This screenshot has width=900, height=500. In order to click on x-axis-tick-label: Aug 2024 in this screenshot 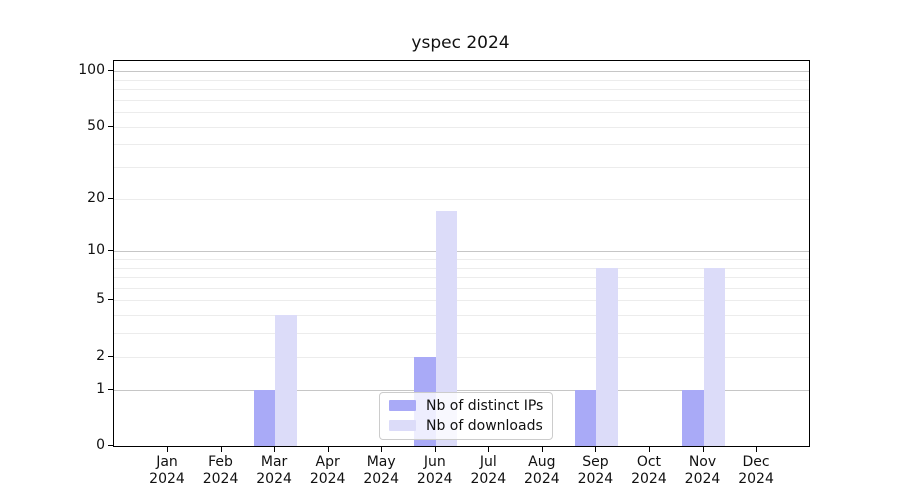, I will do `click(542, 471)`.